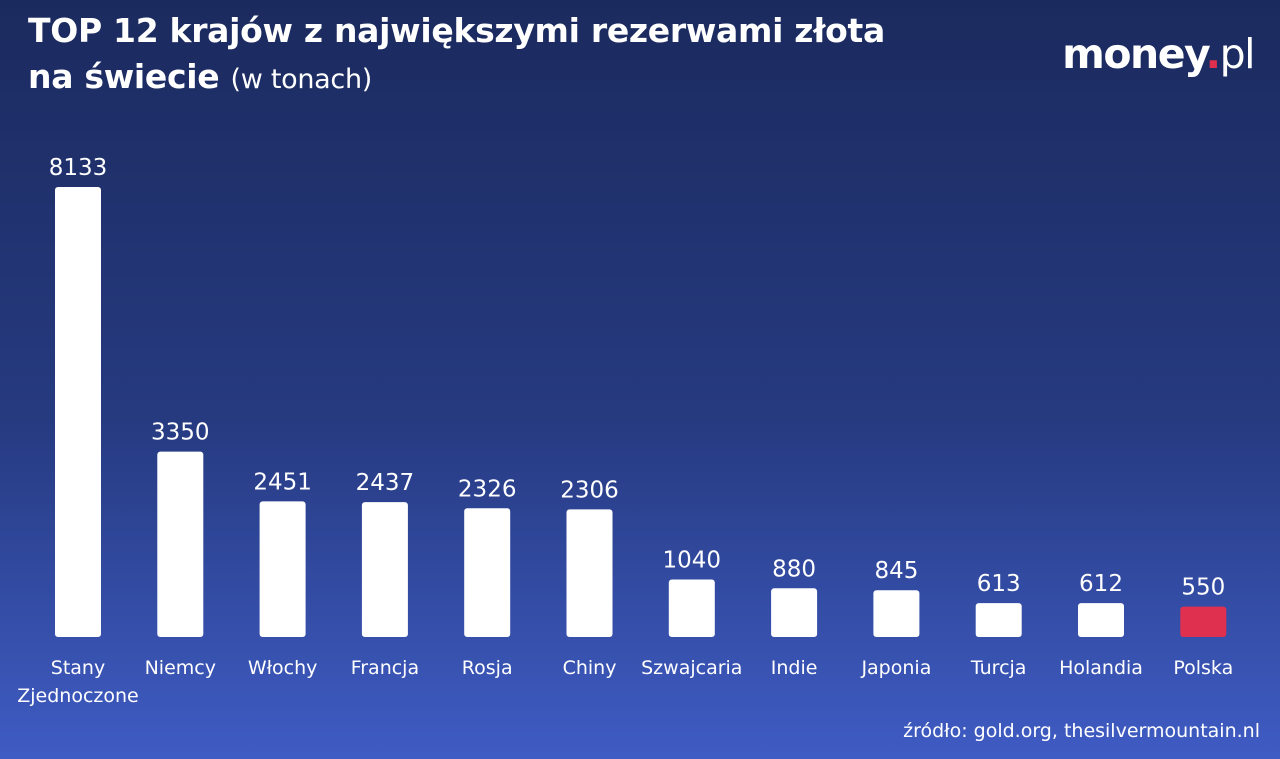 Image resolution: width=1280 pixels, height=759 pixels. I want to click on category-label-holandia: Holandia, so click(1101, 668).